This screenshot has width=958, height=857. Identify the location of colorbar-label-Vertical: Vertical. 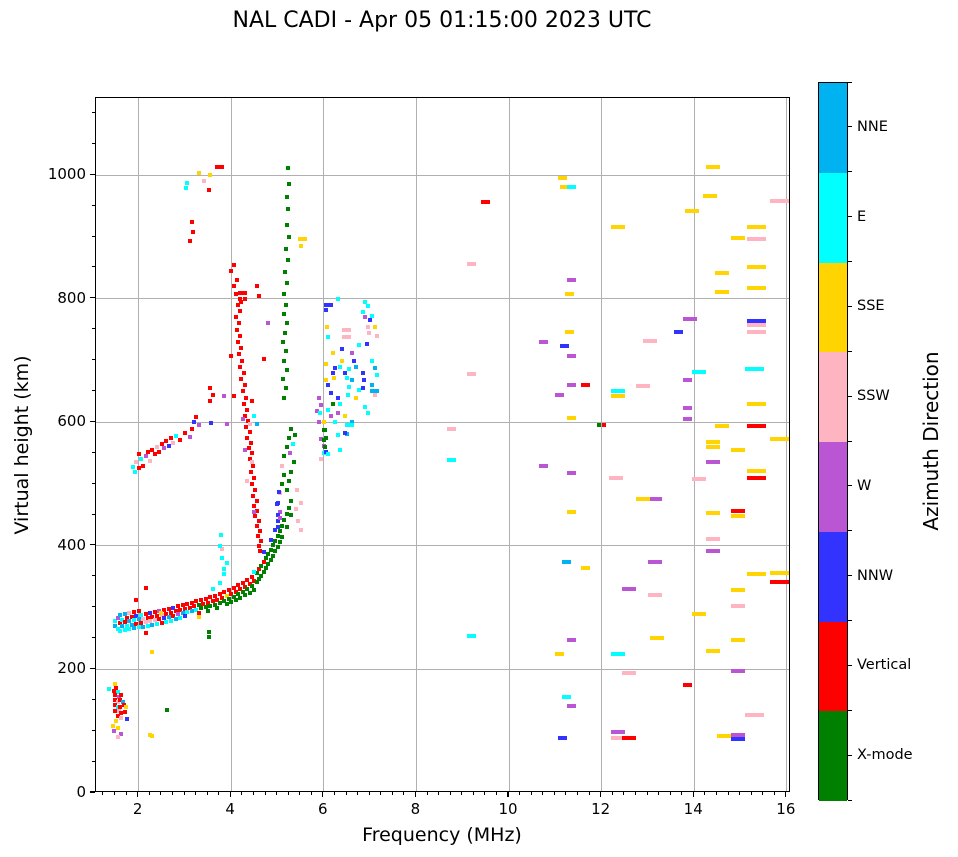
(884, 665).